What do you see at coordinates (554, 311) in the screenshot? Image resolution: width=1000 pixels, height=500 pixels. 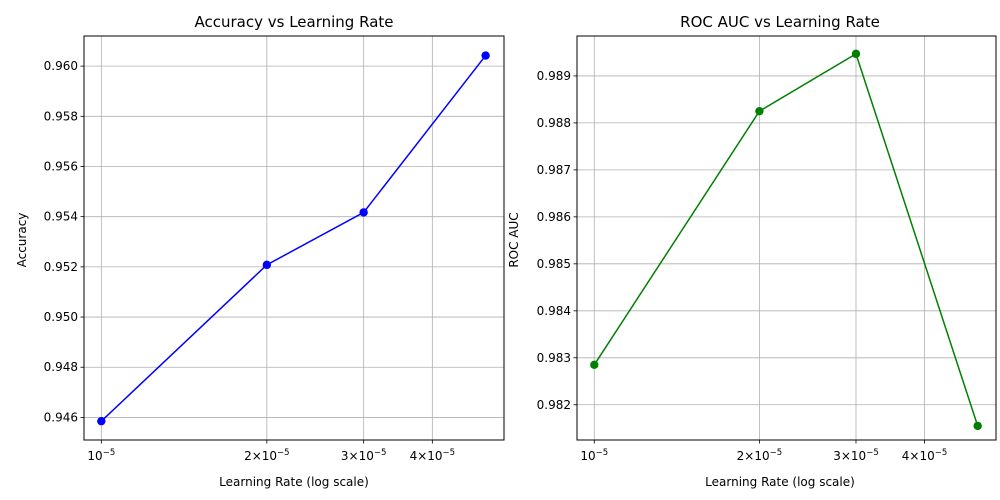 I see `y-tick-label: 0.984` at bounding box center [554, 311].